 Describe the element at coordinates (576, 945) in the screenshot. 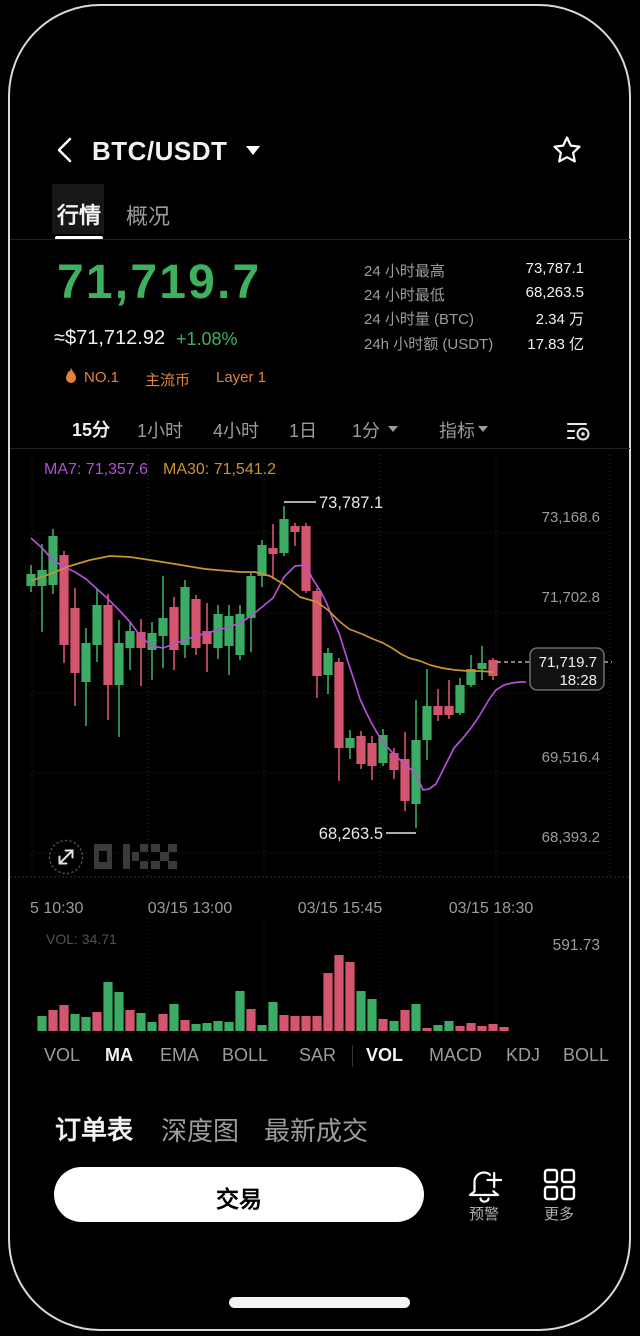

I see `svg-text: 591.73` at that location.